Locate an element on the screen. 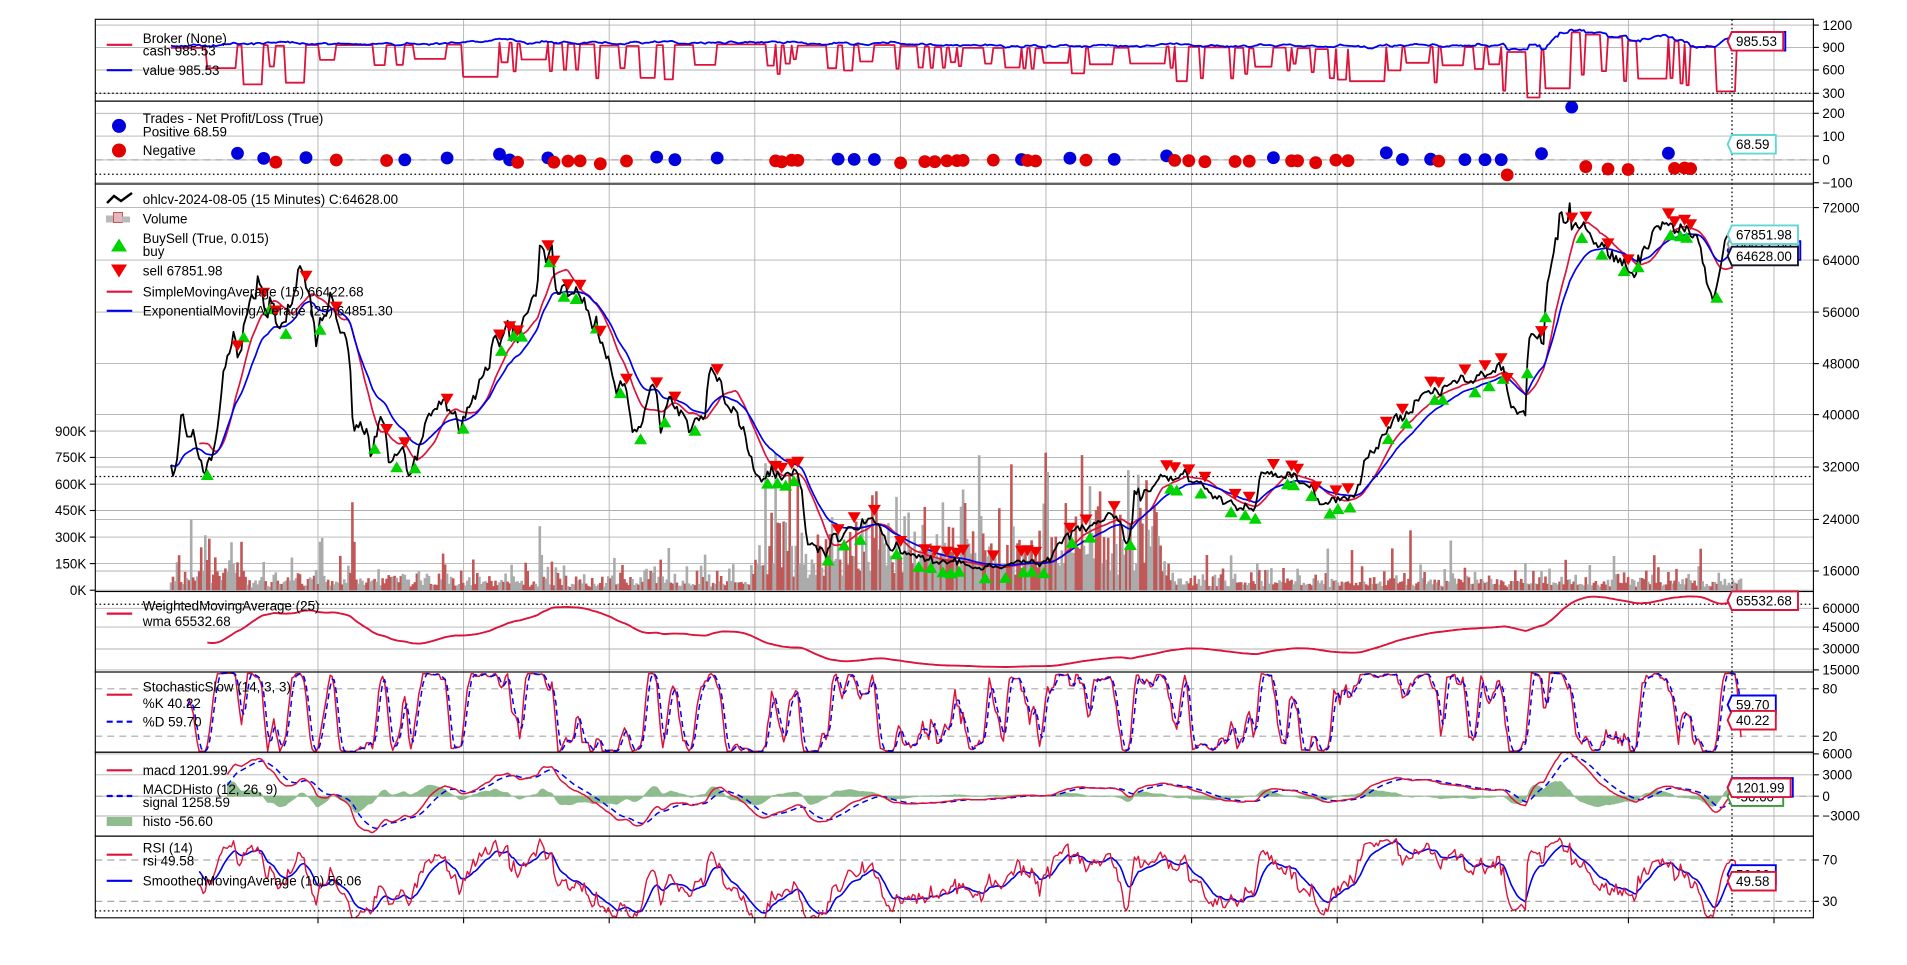  svg-text: 65532.68 is located at coordinates (1764, 601).